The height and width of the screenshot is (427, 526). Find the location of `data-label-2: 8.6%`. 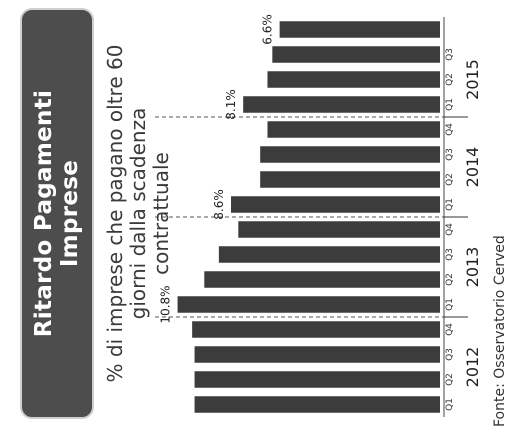

data-label-2: 8.6% is located at coordinates (219, 204).